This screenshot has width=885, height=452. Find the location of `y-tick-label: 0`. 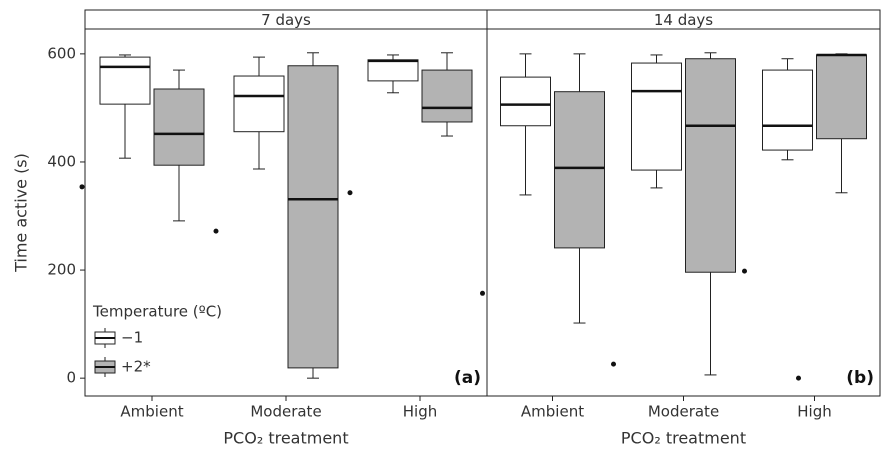

y-tick-label: 0 is located at coordinates (71, 378).